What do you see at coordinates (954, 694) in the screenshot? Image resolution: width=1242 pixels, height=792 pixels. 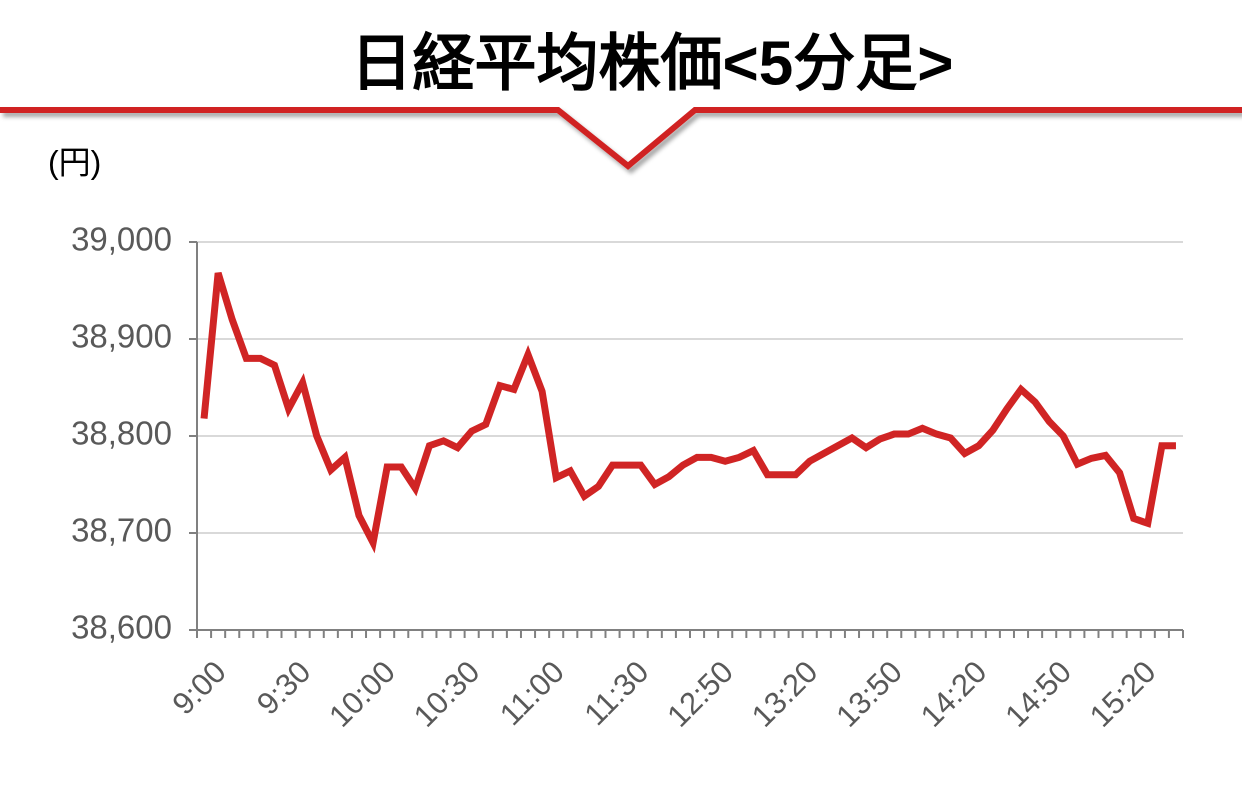 I see `x-tick-label: 14:20` at bounding box center [954, 694].